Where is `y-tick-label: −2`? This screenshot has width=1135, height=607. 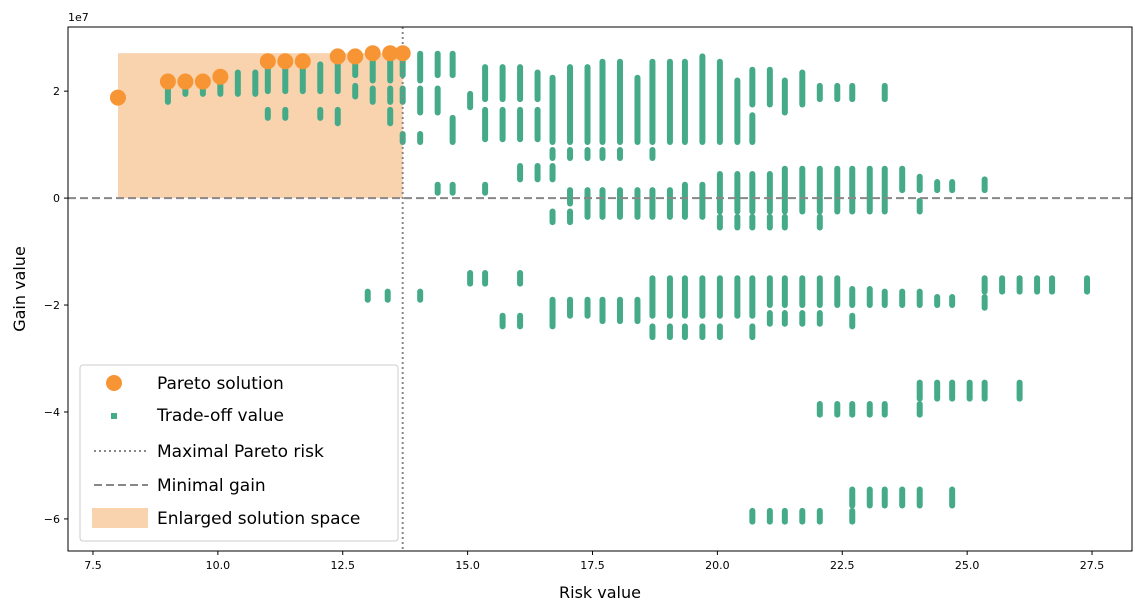
y-tick-label: −2 is located at coordinates (52, 305).